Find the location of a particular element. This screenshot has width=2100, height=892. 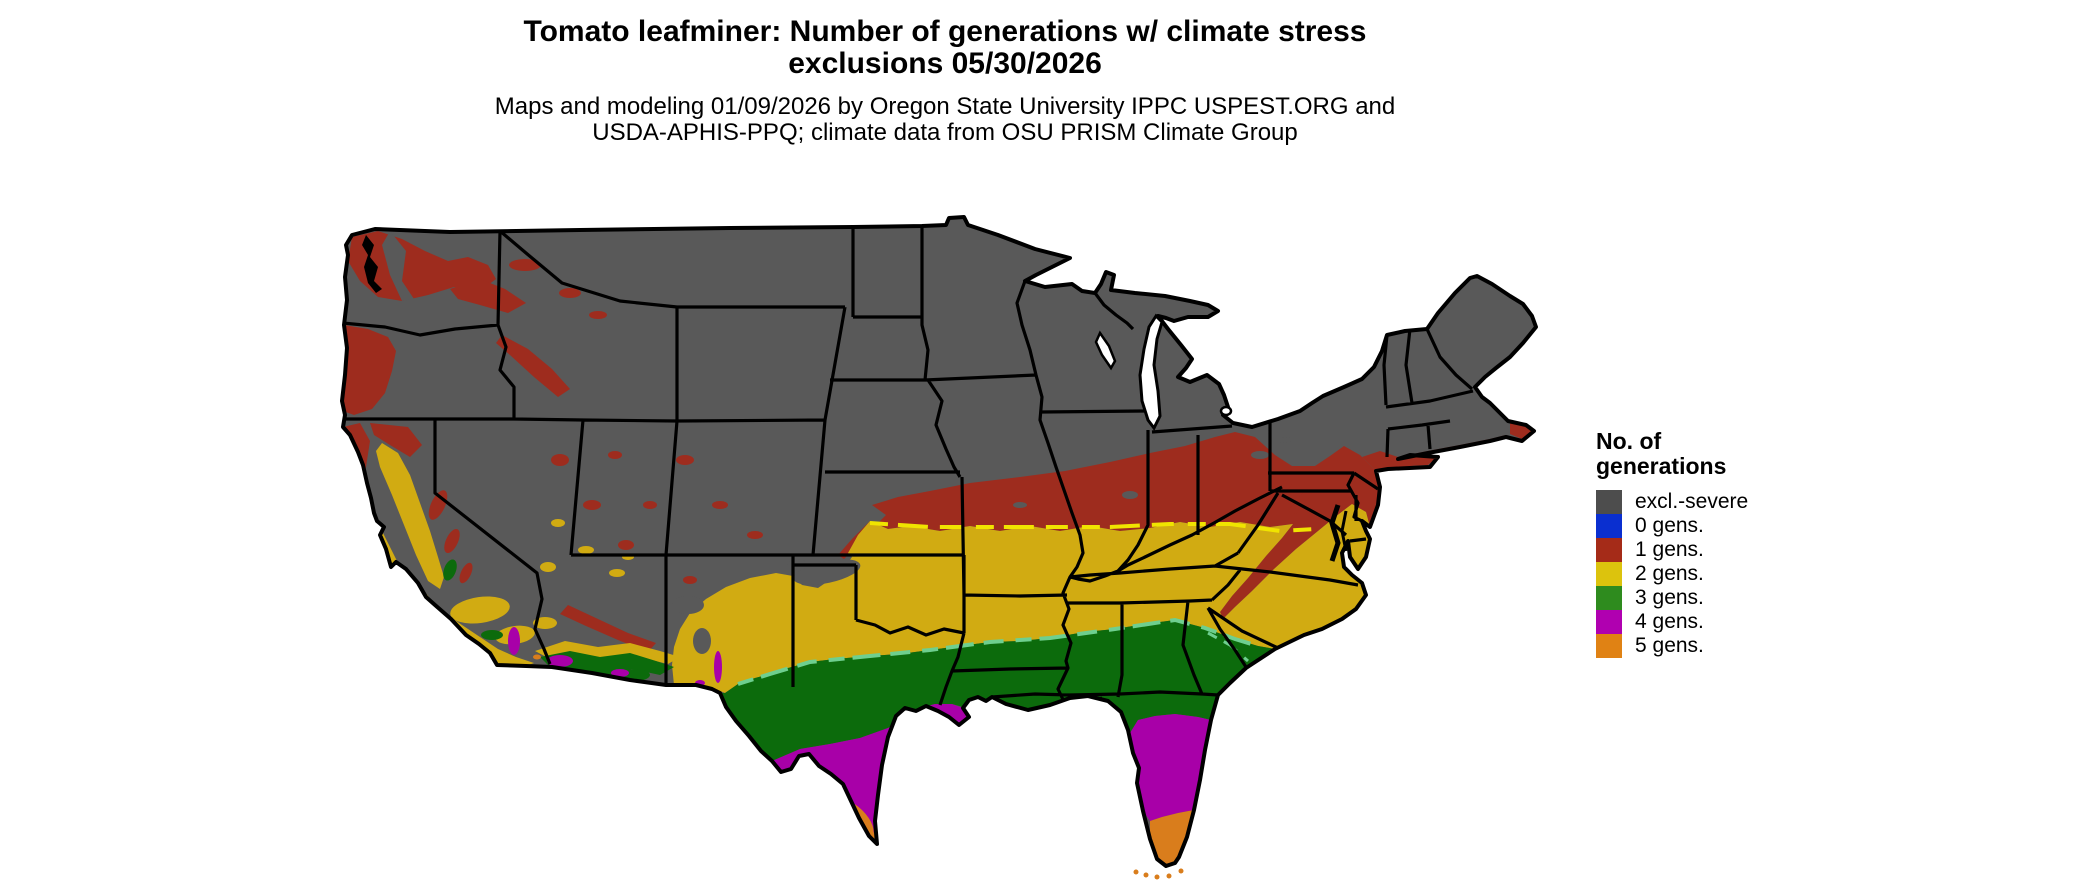

legend-label-3-gens: 3 gens. is located at coordinates (1669, 597).